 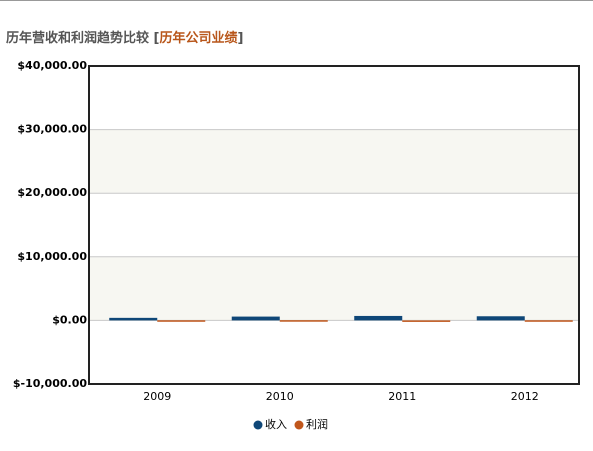 I want to click on legend-label: 收入, so click(x=276, y=424).